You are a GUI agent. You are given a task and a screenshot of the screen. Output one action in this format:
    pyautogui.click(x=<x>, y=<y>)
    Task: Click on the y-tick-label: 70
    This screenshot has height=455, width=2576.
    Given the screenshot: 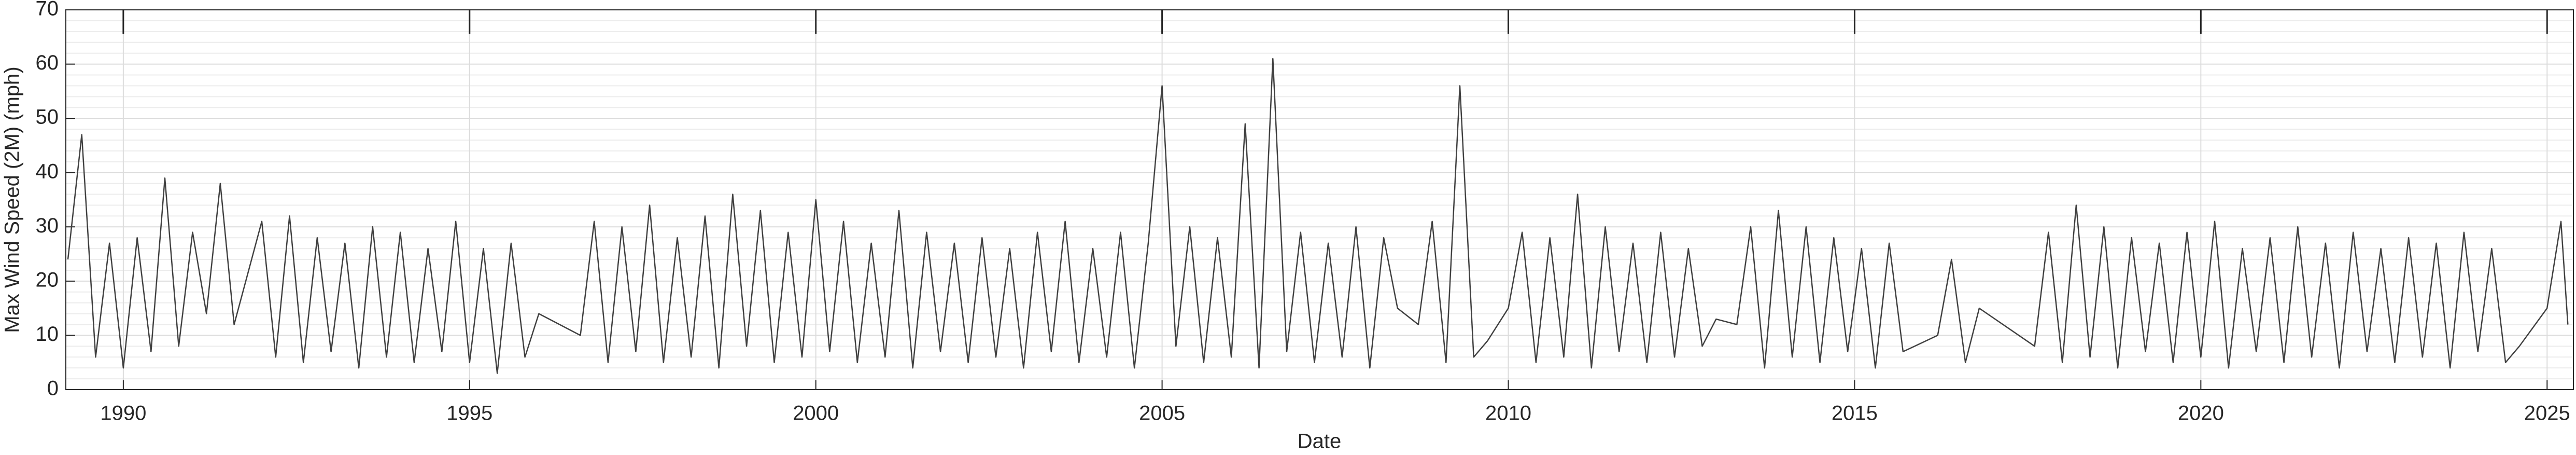 What is the action you would take?
    pyautogui.click(x=47, y=10)
    